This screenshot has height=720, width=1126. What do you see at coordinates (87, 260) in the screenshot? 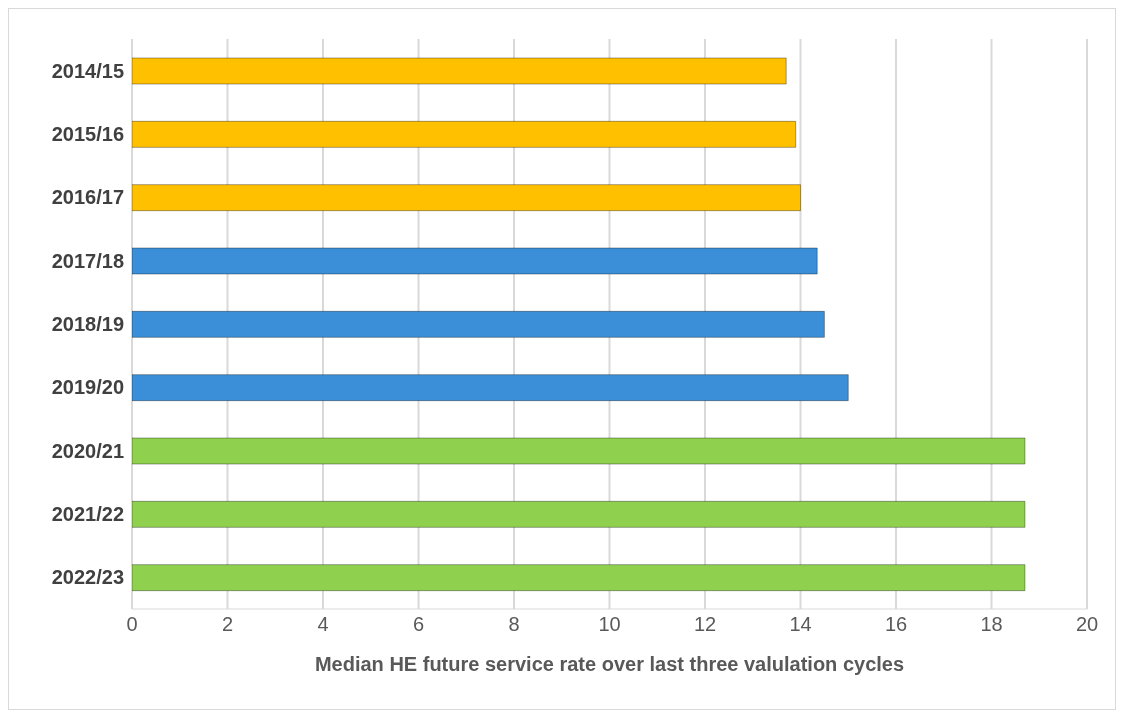
I see `y-tick-label: 2017/18` at bounding box center [87, 260].